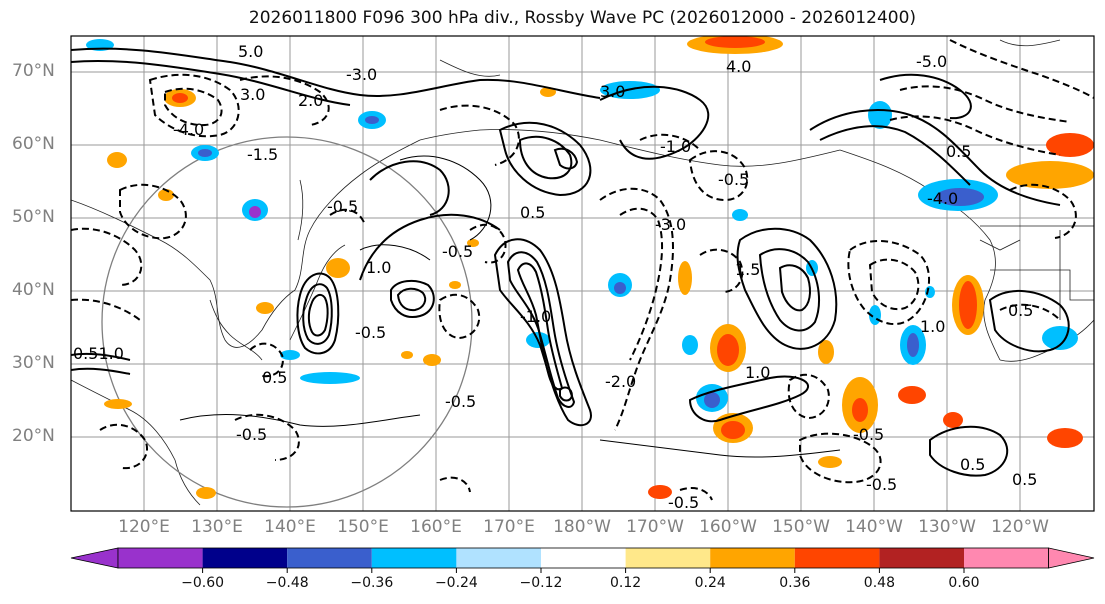  Describe the element at coordinates (757, 372) in the screenshot. I see `contour-label-1-0c: 1.0` at that location.